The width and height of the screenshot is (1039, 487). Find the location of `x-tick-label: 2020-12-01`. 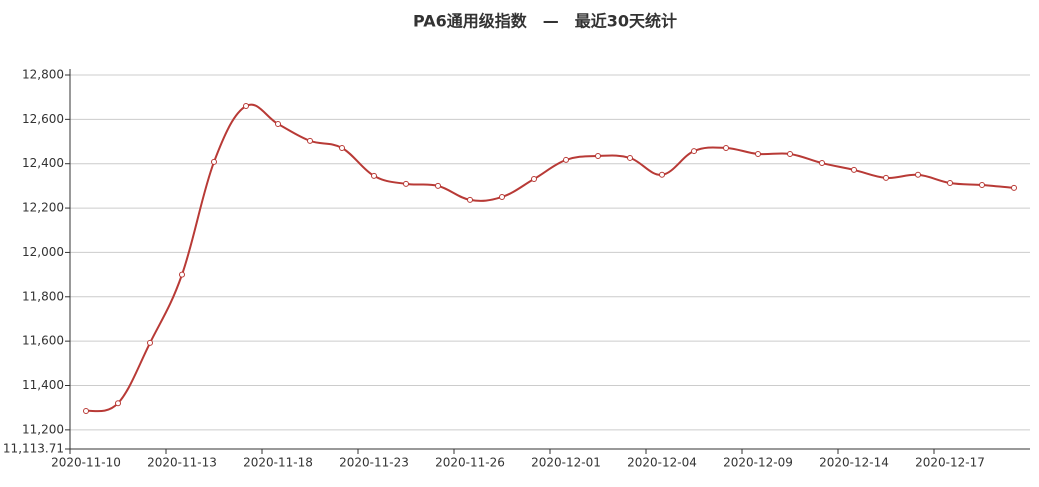

x-tick-label: 2020-12-01 is located at coordinates (566, 463).